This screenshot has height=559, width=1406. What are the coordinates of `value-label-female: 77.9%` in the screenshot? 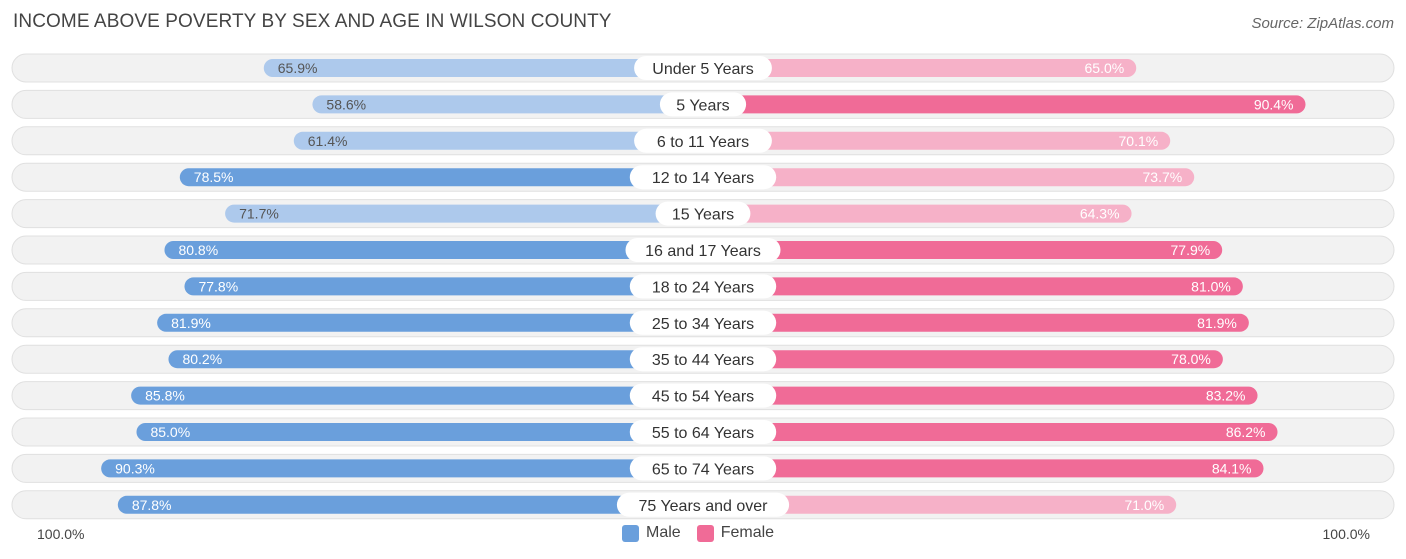 It's located at (1191, 250).